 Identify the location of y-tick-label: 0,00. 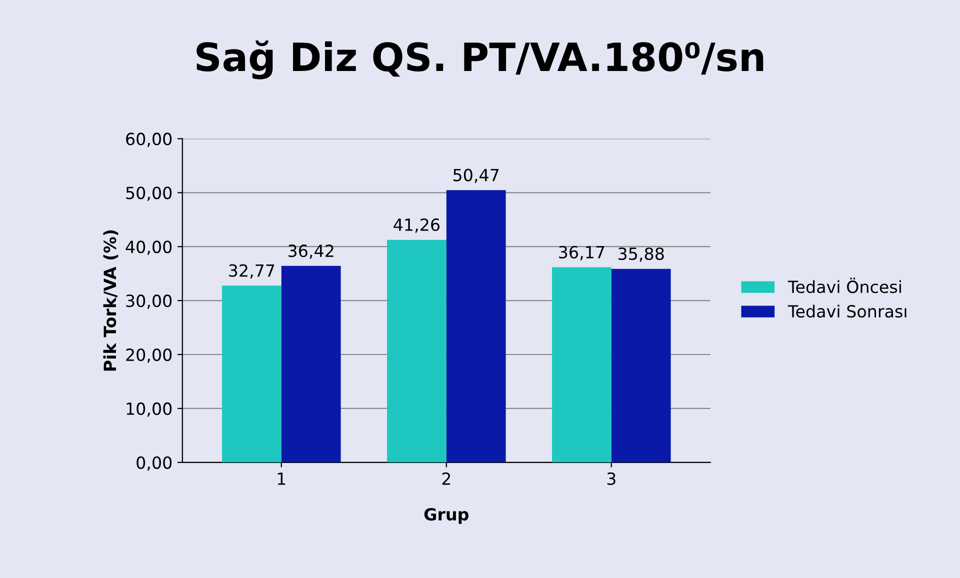
(154, 463).